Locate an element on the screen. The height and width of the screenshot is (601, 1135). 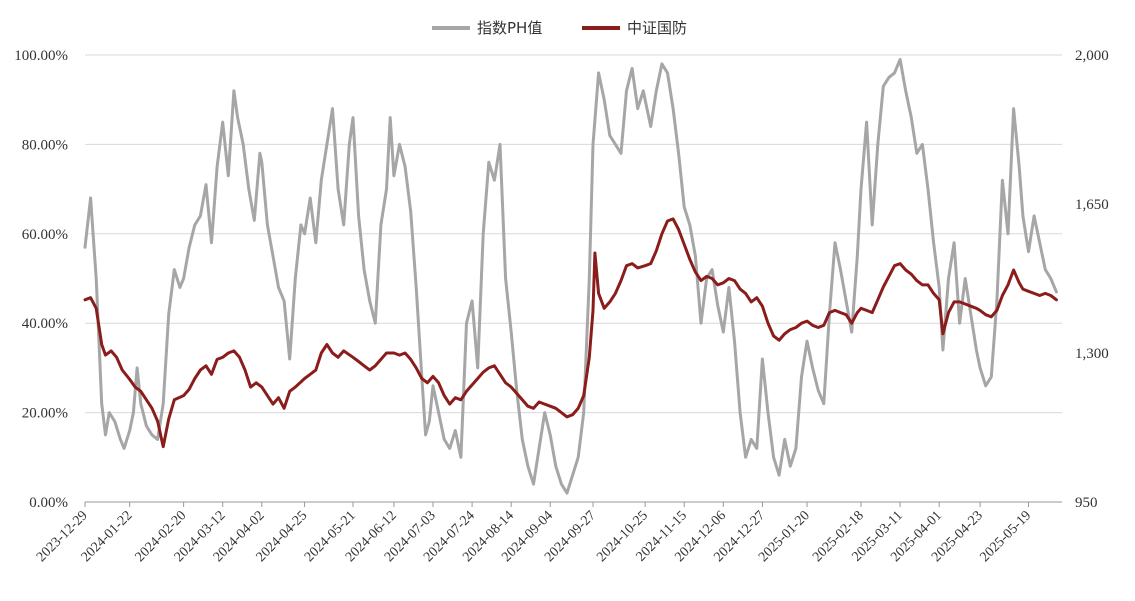
y-left-tick-label: 60.00% is located at coordinates (45, 235).